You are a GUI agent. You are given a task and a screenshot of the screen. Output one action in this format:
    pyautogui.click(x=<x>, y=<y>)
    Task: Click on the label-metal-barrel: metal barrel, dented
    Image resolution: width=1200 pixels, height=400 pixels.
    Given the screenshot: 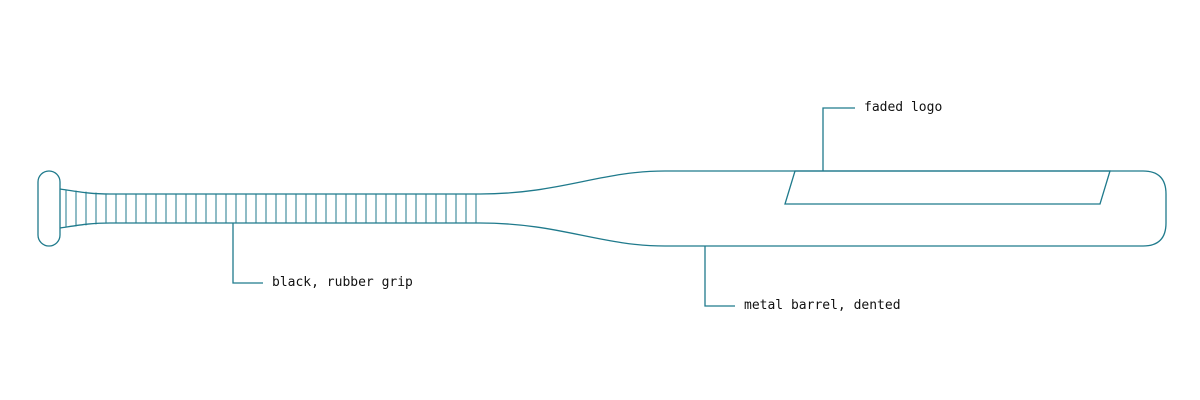 What is the action you would take?
    pyautogui.click(x=822, y=305)
    